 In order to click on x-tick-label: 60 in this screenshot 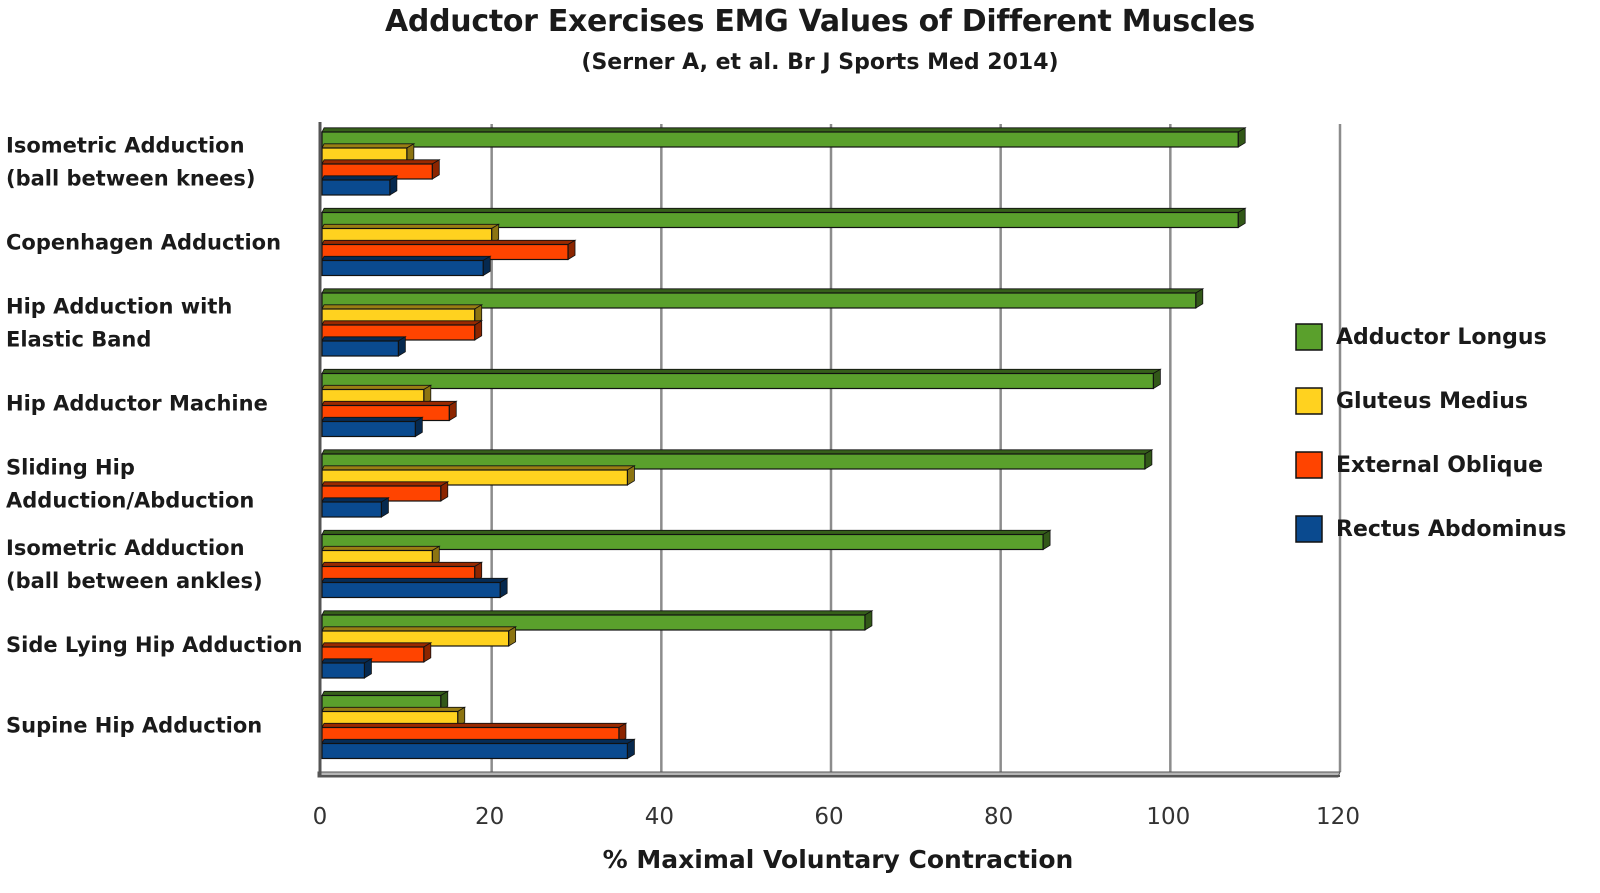, I will do `click(828, 817)`.